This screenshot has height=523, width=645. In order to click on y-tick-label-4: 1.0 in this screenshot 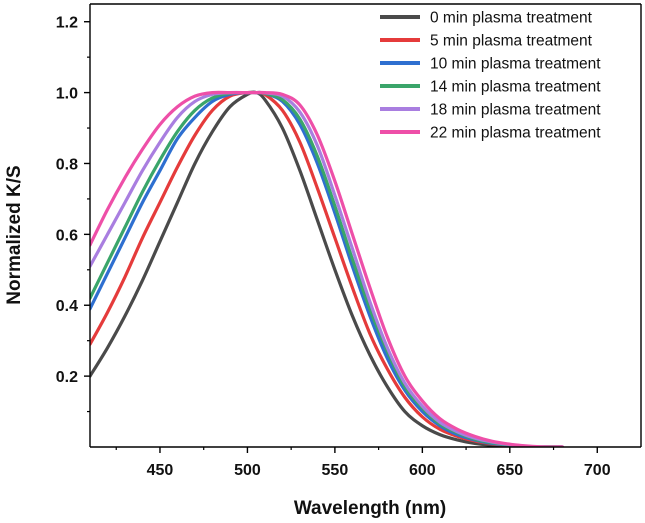, I will do `click(67, 94)`.